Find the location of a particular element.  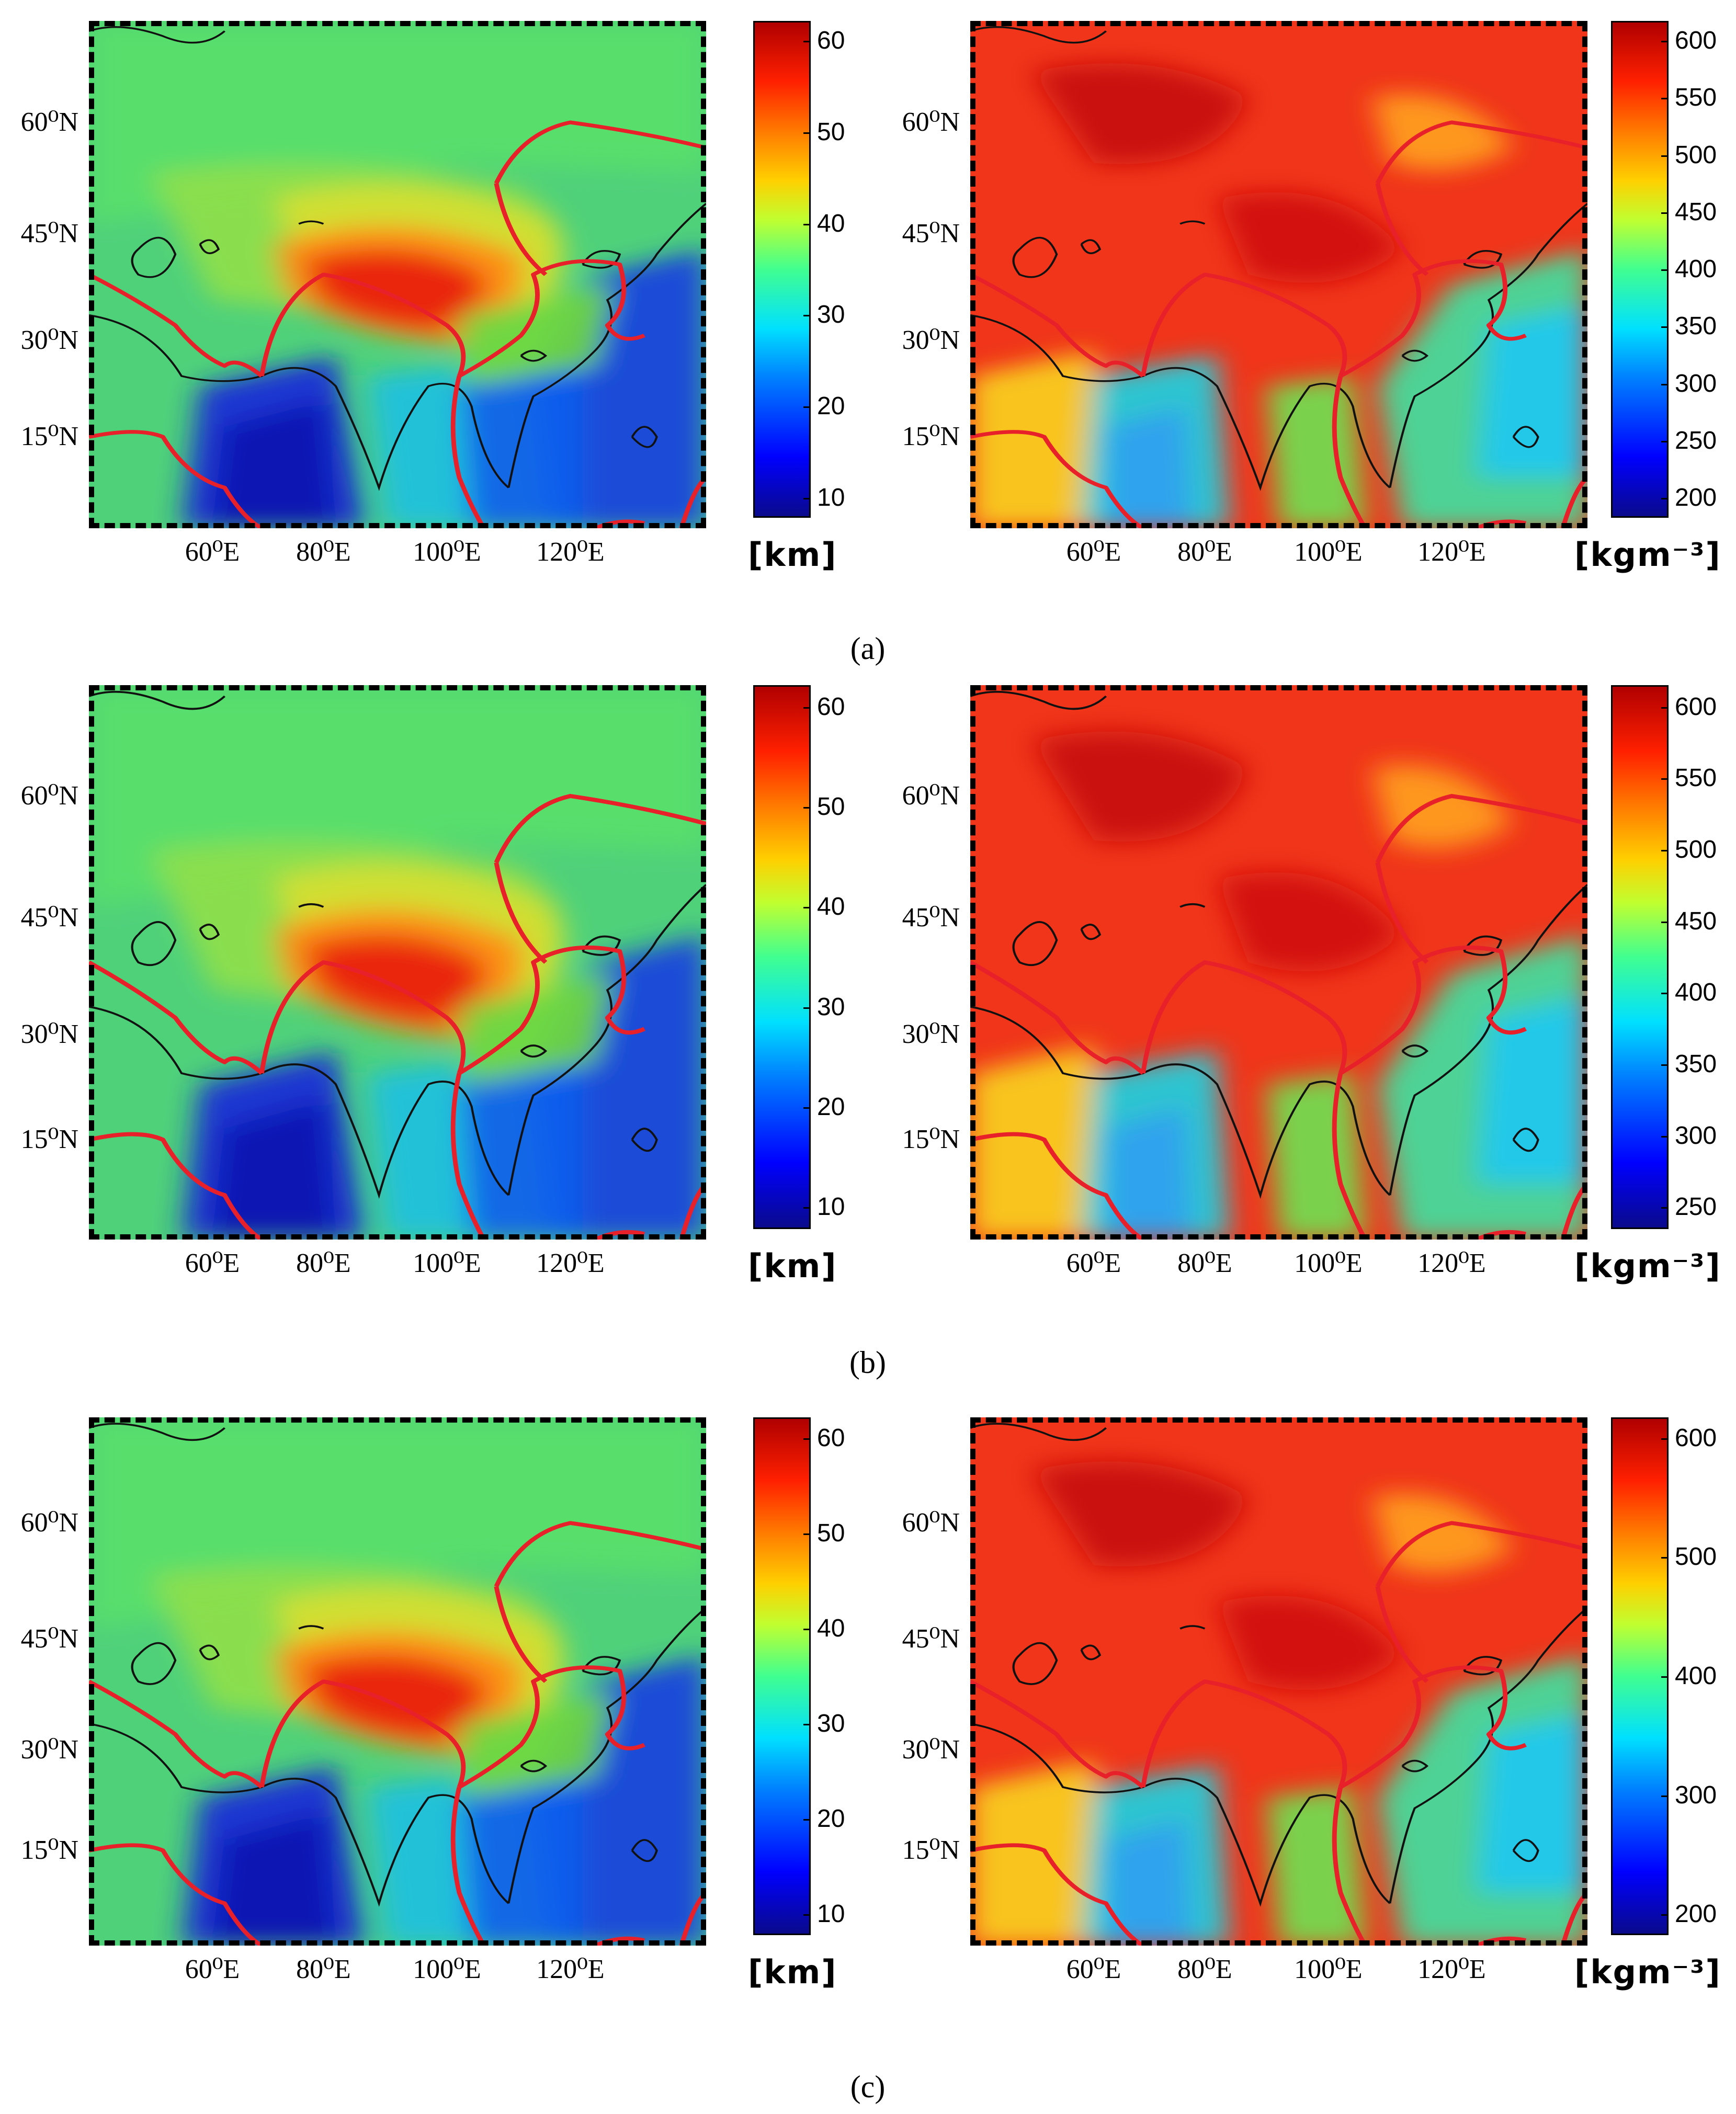

colorbar-tick-label: 30 is located at coordinates (831, 1007).